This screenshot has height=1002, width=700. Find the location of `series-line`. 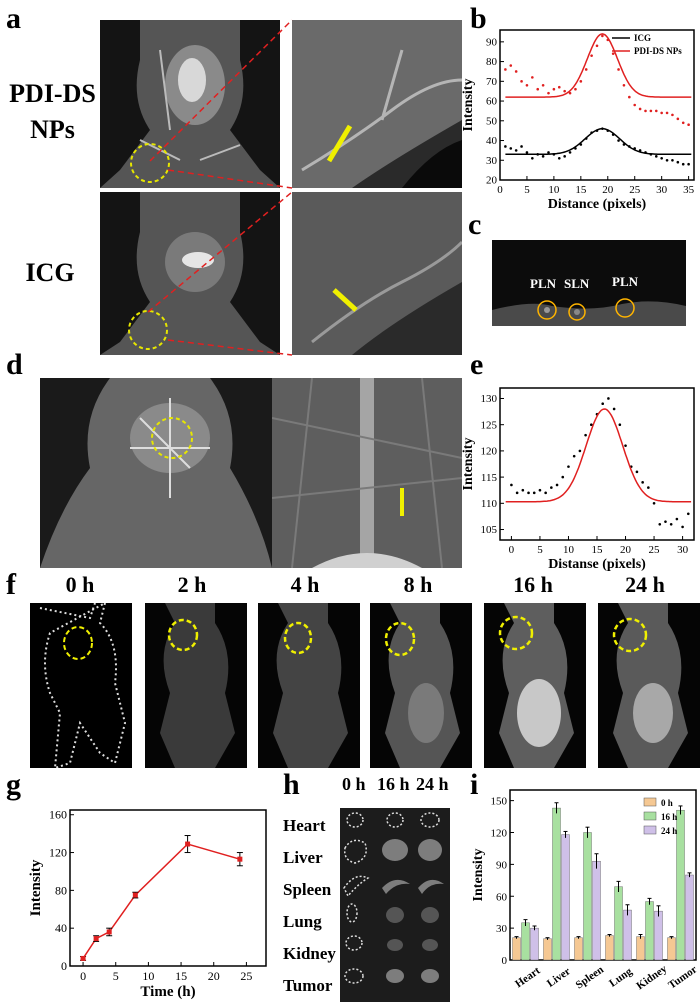

series-line is located at coordinates (161, 901).